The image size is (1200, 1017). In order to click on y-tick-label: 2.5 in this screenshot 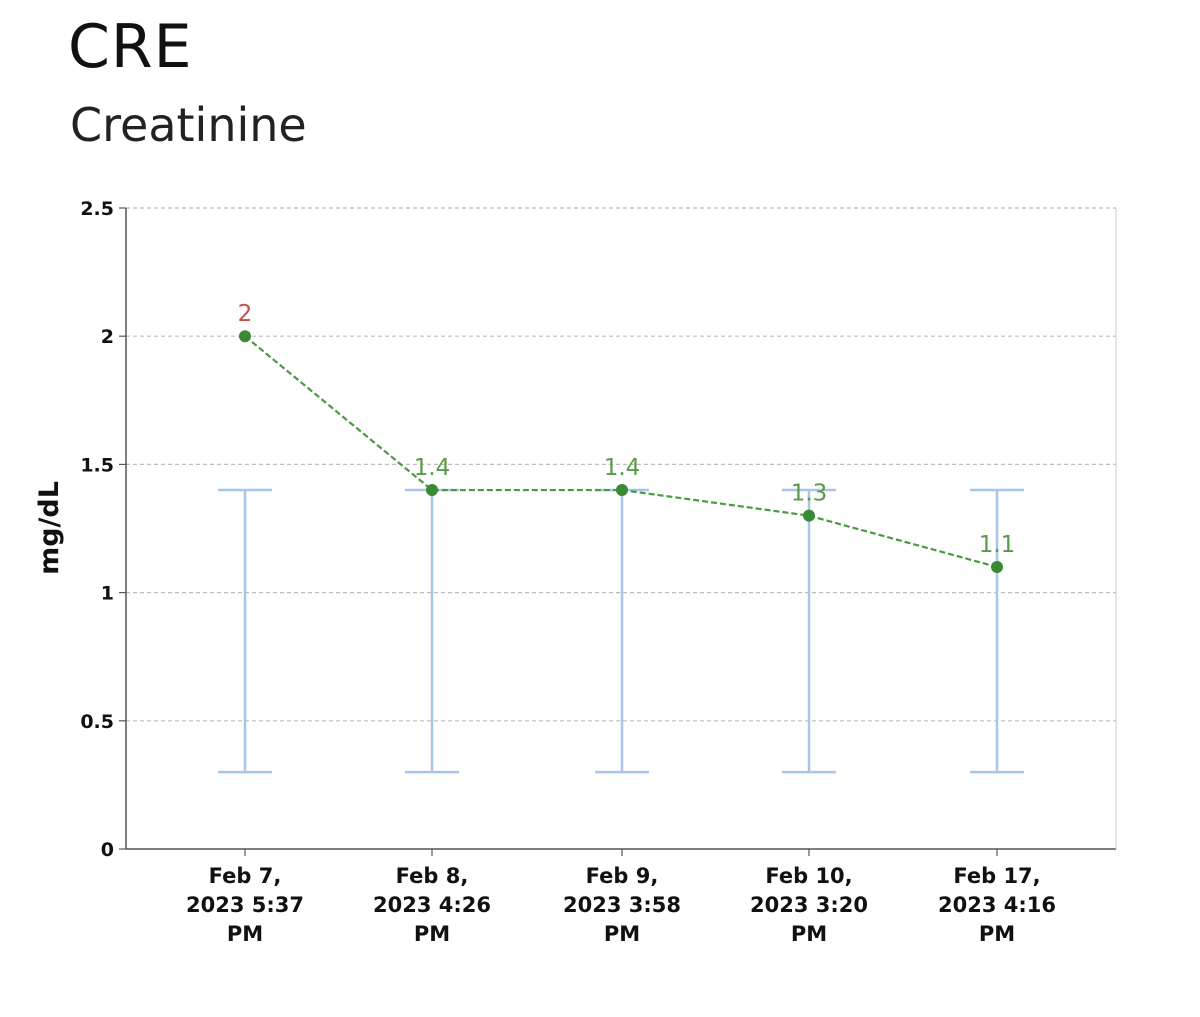, I will do `click(97, 209)`.